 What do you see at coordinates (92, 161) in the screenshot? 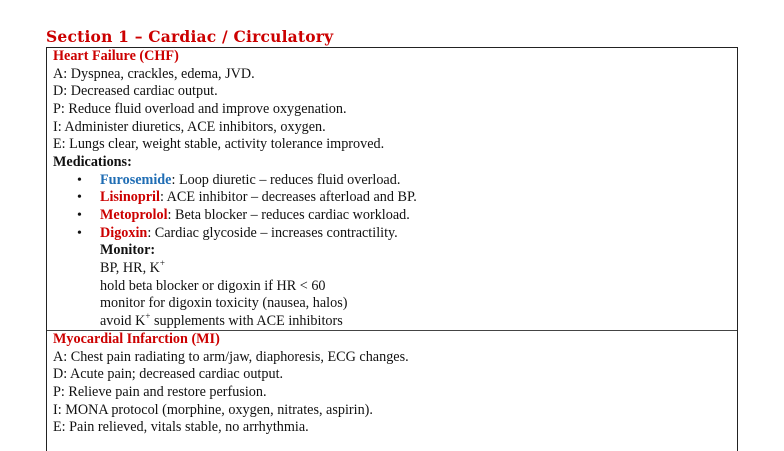
I see `medications-label: Medications:` at bounding box center [92, 161].